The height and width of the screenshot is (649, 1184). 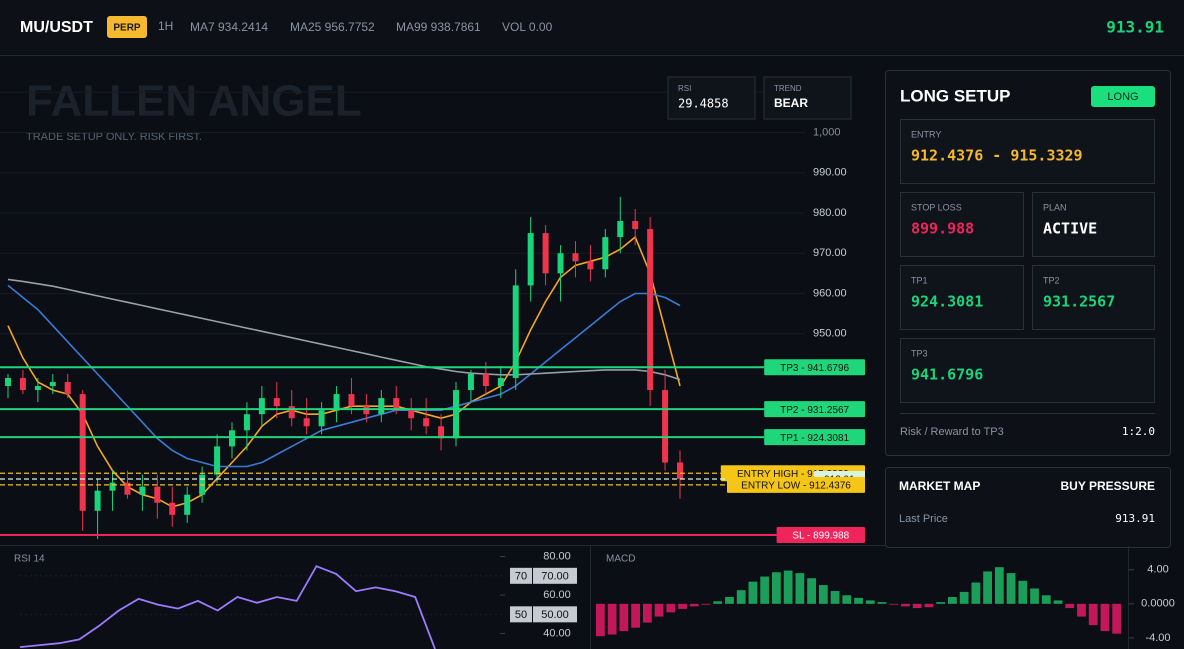 I want to click on y-tick-label: 980.00, so click(x=830, y=213).